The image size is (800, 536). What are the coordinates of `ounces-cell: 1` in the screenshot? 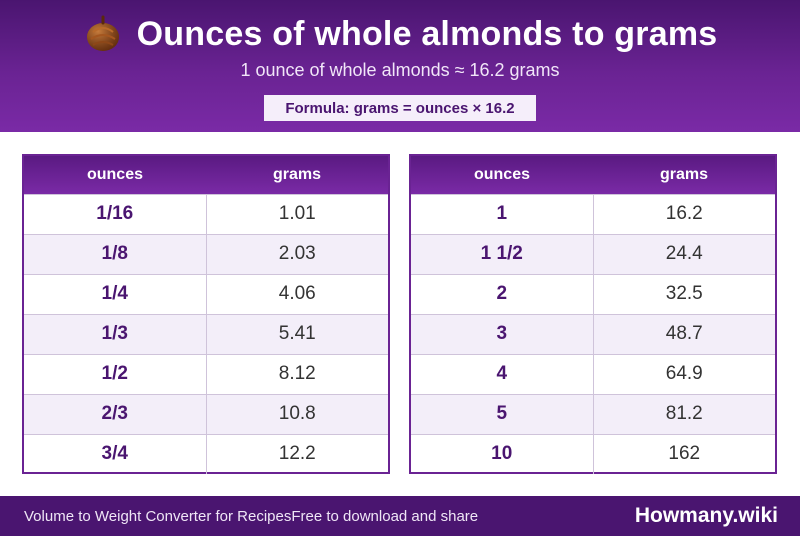 It's located at (502, 213).